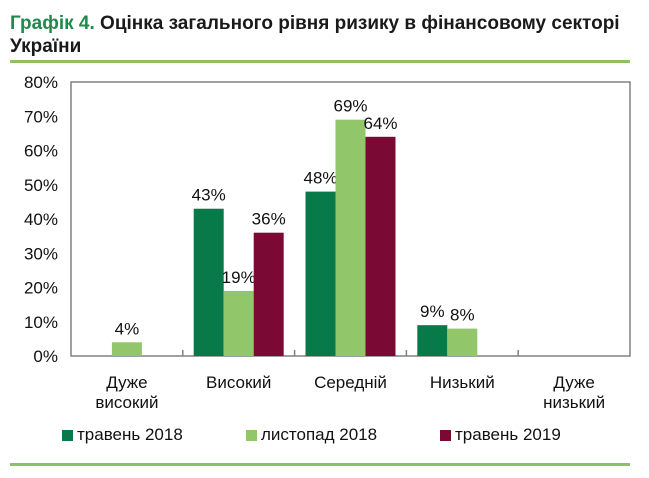  Describe the element at coordinates (462, 382) in the screenshot. I see `x-category-label: Низький` at that location.